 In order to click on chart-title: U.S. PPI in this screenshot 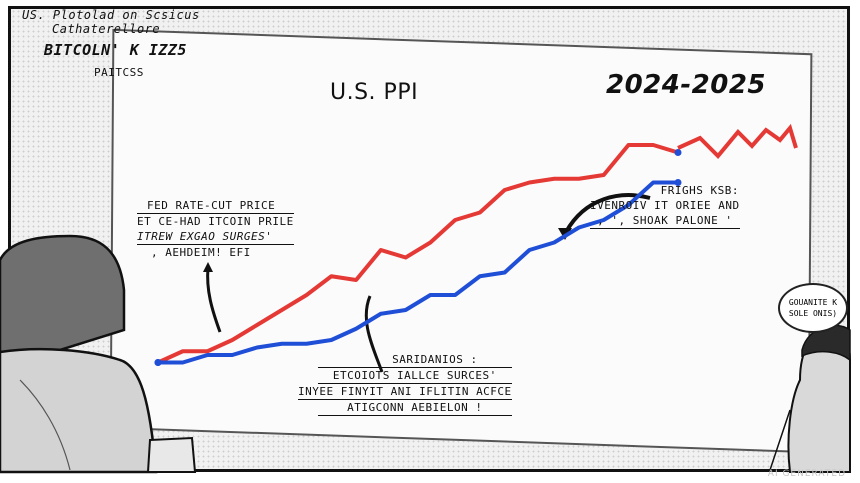, I will do `click(374, 92)`.